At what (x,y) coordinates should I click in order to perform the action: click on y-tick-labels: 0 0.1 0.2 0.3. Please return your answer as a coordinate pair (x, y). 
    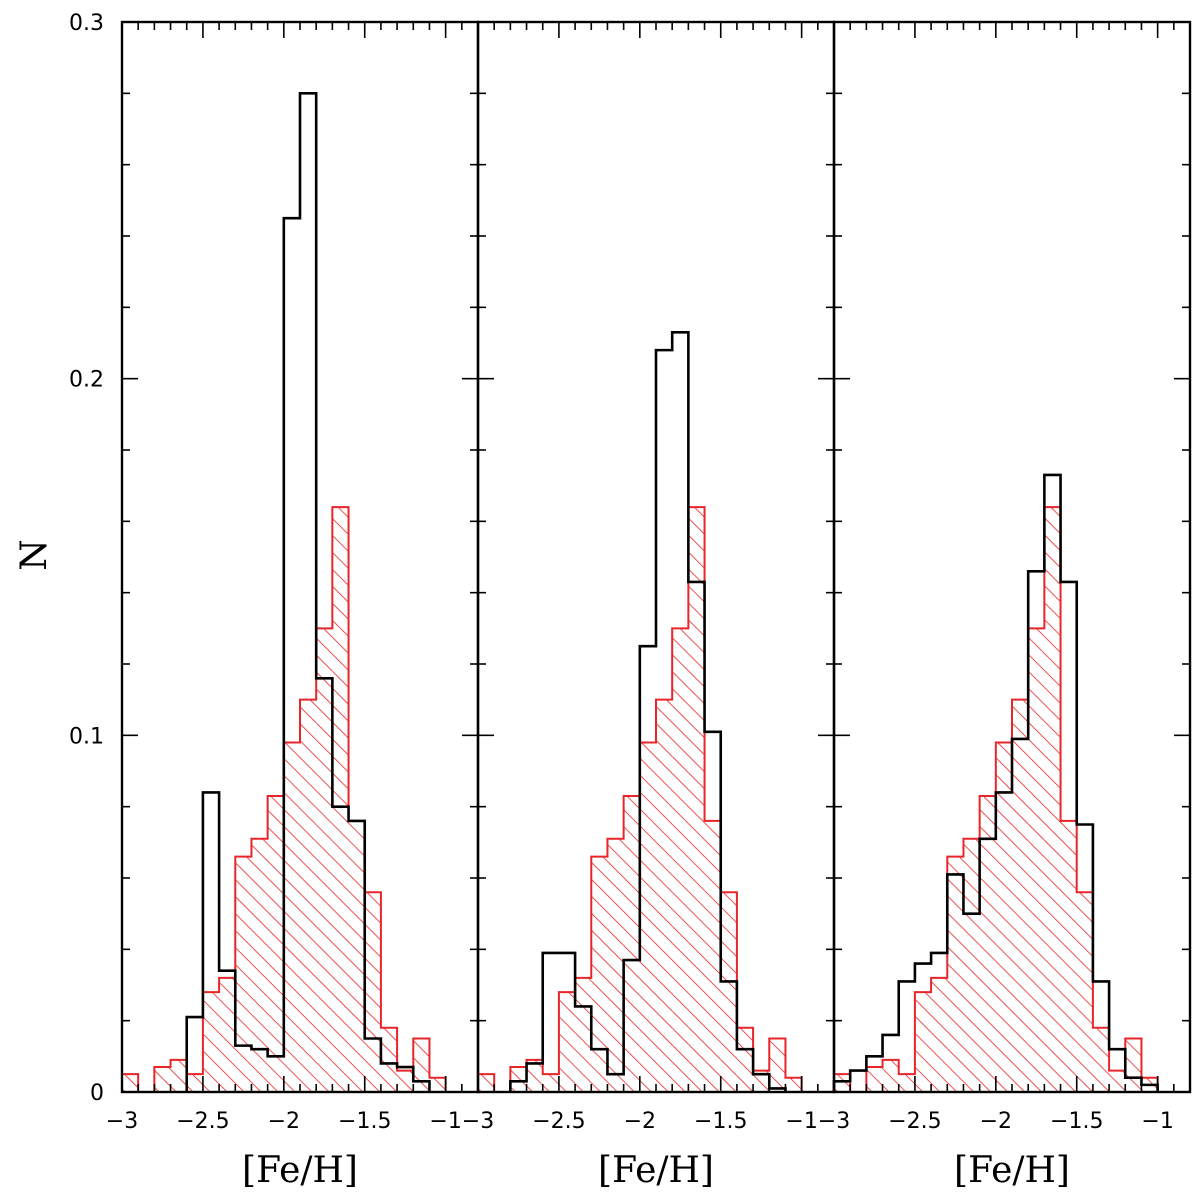
    Looking at the image, I should click on (86, 558).